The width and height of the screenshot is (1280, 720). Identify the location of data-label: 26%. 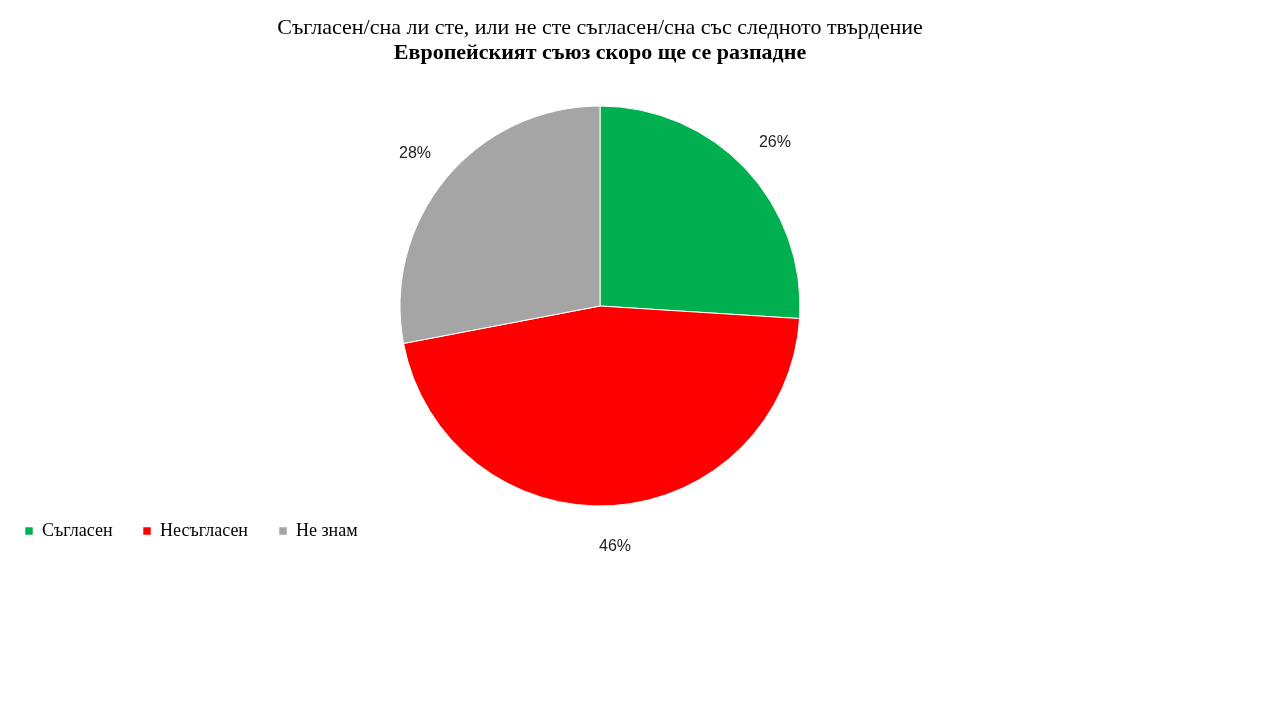
(774, 141).